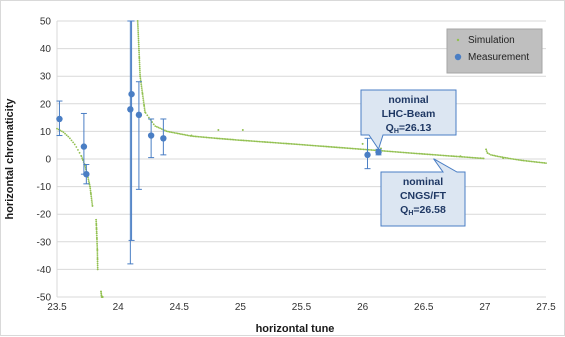 The height and width of the screenshot is (337, 565). I want to click on x-tick-label: 27, so click(485, 307).